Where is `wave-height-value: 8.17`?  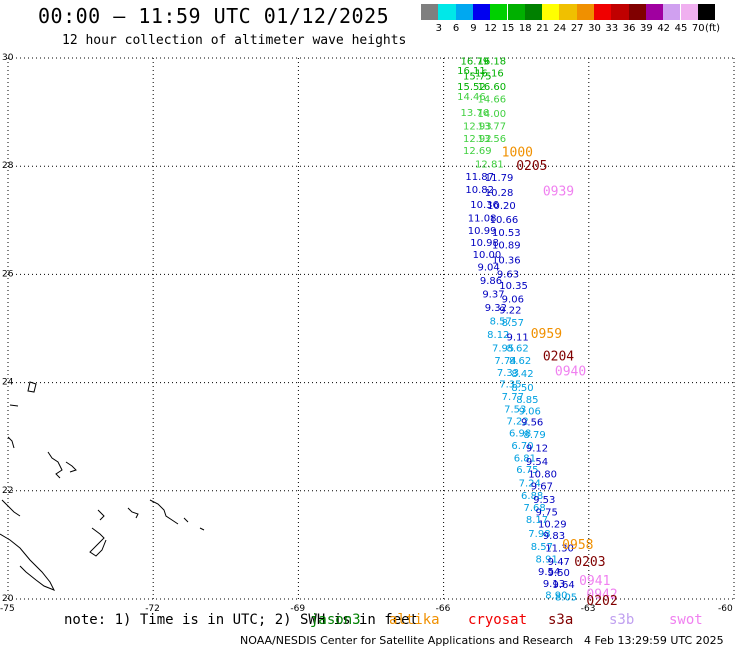
wave-height-value: 8.17 is located at coordinates (537, 520).